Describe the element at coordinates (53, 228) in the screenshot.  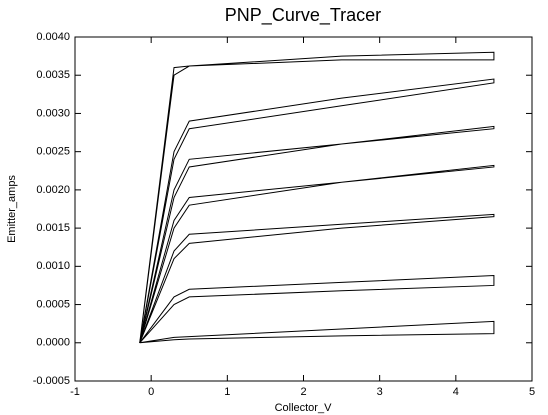
I see `y-tick-label: 0.0015` at that location.